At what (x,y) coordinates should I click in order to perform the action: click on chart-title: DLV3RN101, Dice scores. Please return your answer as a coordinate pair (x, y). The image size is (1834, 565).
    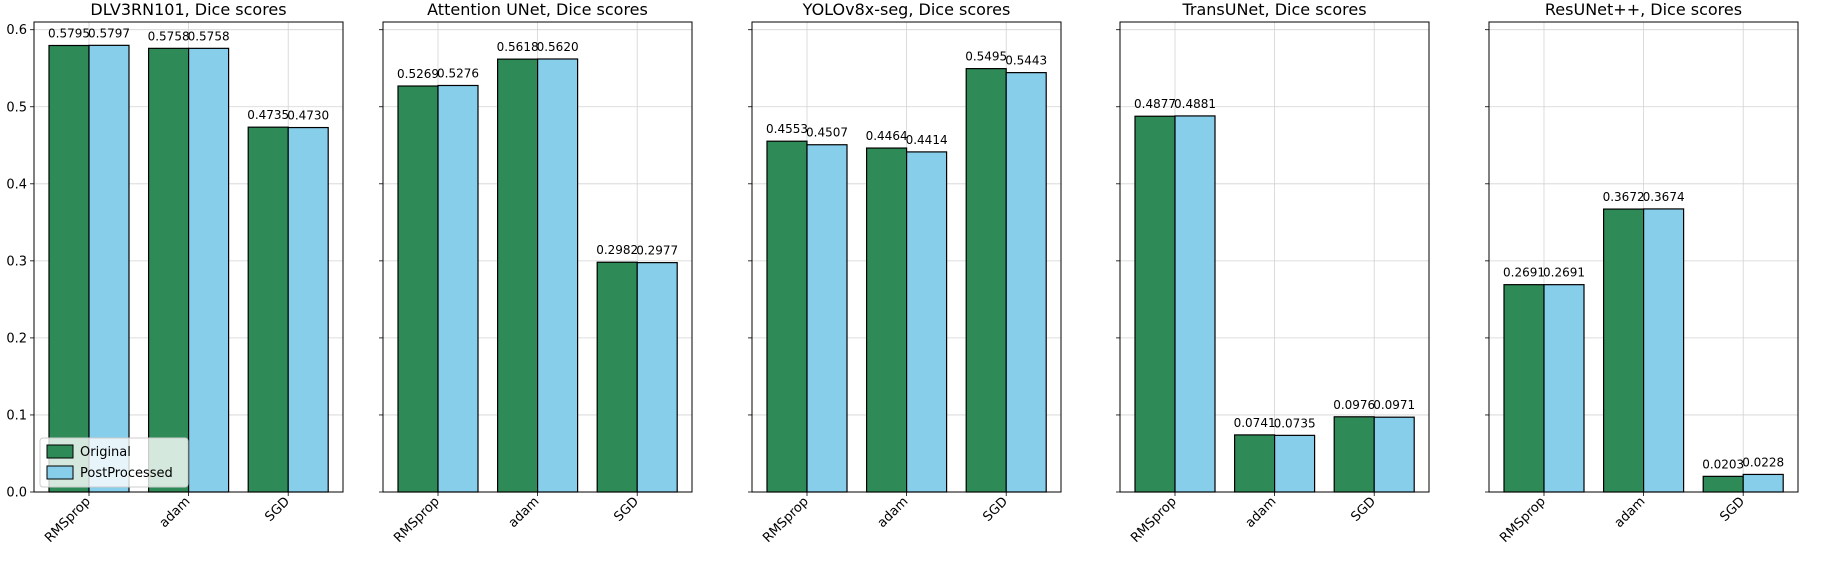
    Looking at the image, I should click on (188, 9).